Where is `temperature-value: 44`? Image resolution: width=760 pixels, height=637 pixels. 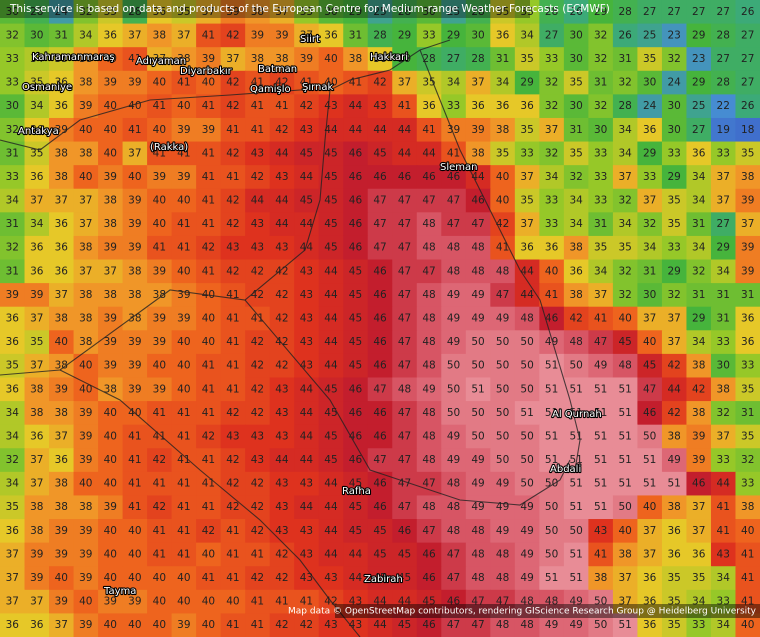
temperature-value: 44 is located at coordinates (282, 153).